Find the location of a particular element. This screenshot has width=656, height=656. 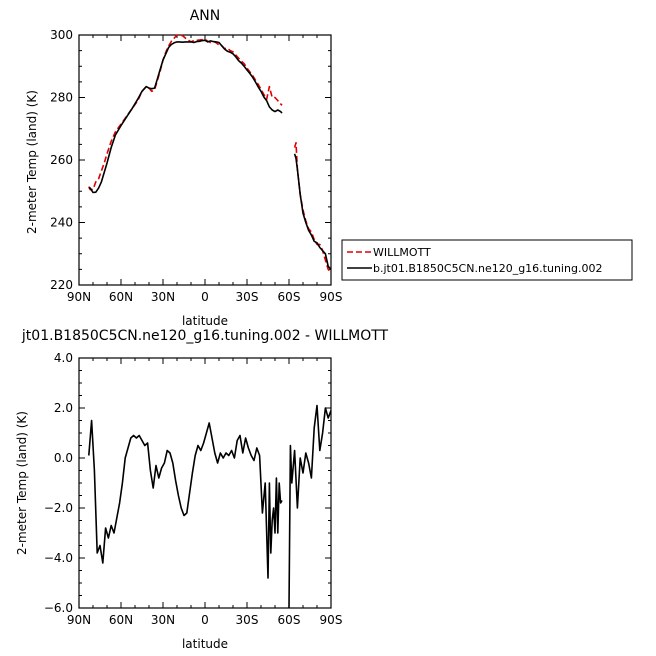

bottom-x-tick-label: 30N is located at coordinates (163, 620).